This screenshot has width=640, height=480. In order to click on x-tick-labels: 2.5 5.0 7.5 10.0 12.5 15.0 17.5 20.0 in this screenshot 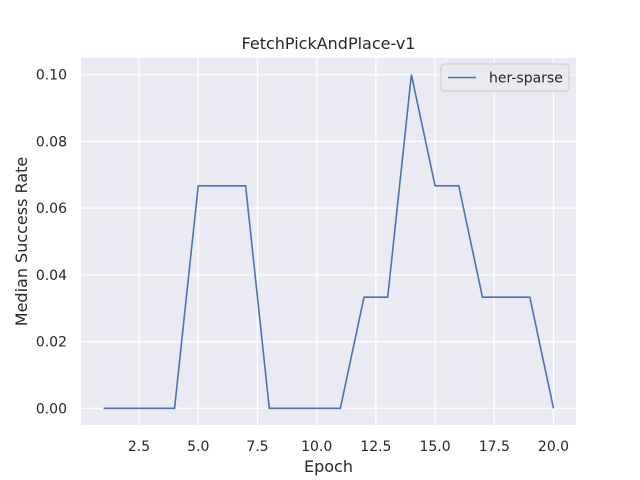, I will do `click(348, 447)`.